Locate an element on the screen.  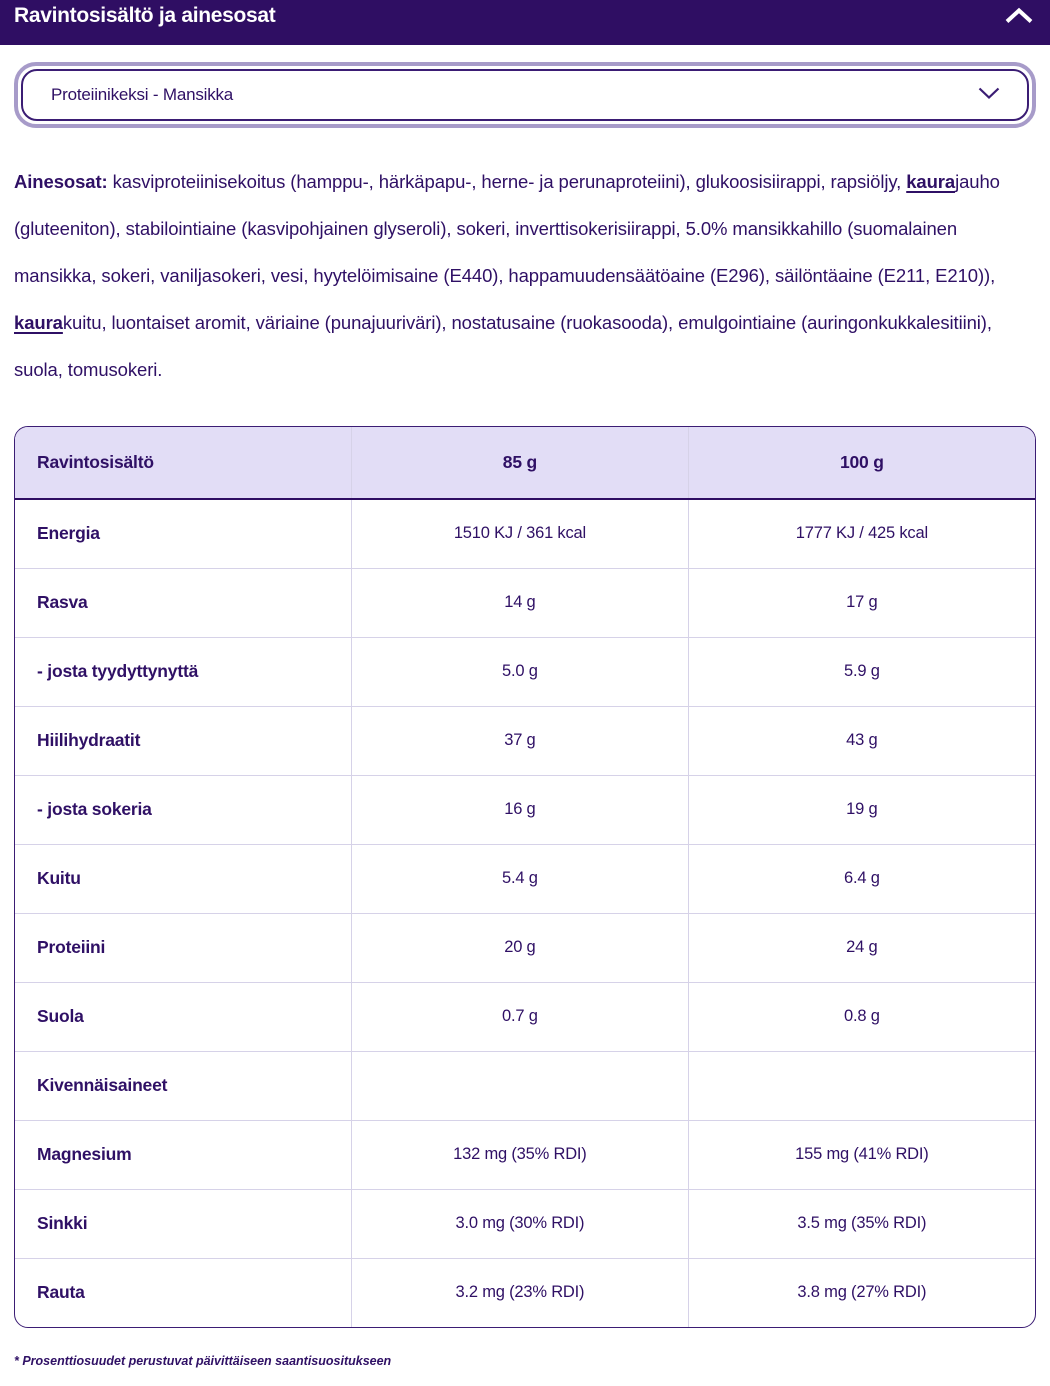
product-select-inner: Proteiinikeksi - Mansikka is located at coordinates (525, 95).